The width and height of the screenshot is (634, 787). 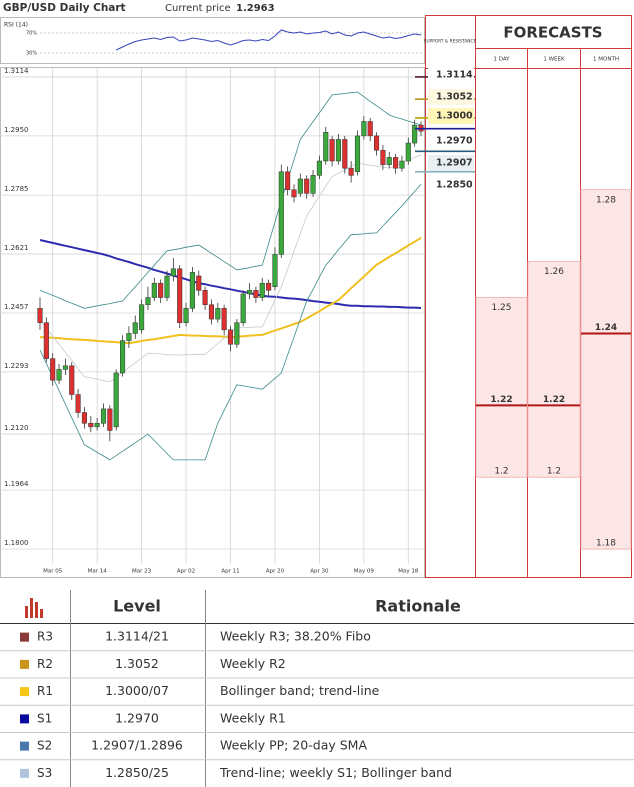 What do you see at coordinates (364, 572) in the screenshot?
I see `x-tick-label: May 09` at bounding box center [364, 572].